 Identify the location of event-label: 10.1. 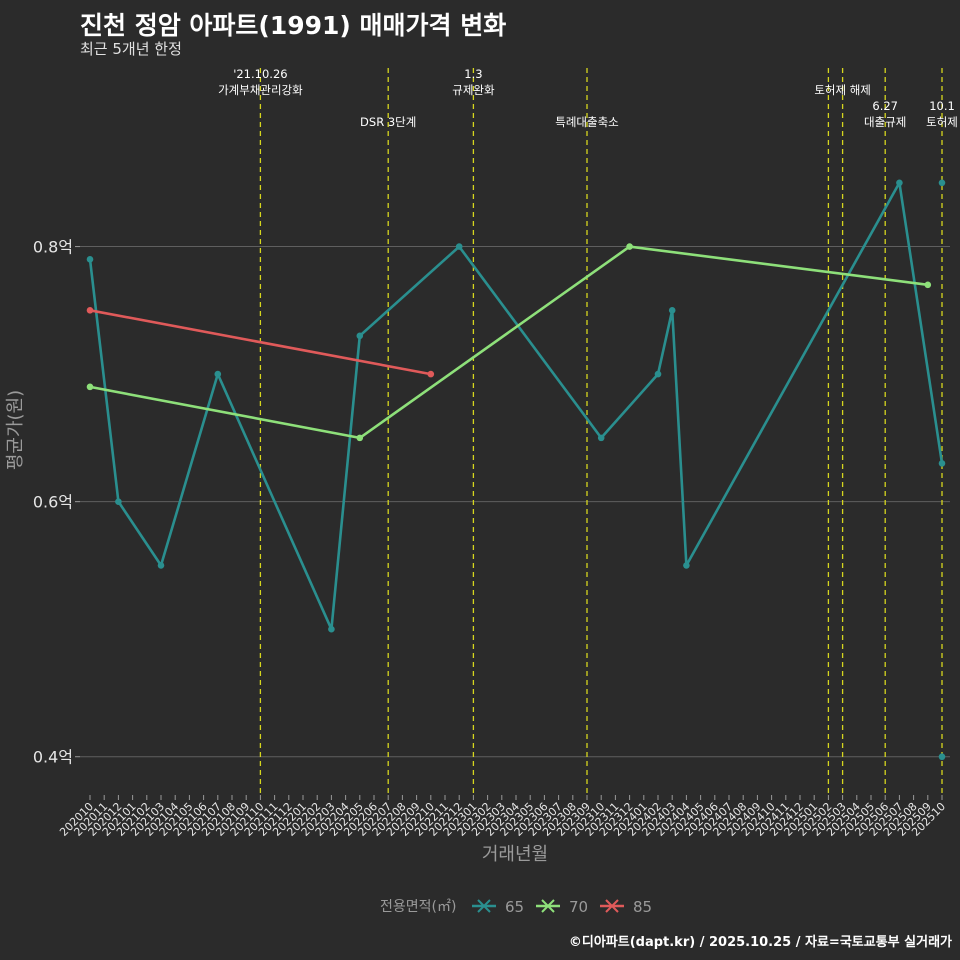
(942, 106).